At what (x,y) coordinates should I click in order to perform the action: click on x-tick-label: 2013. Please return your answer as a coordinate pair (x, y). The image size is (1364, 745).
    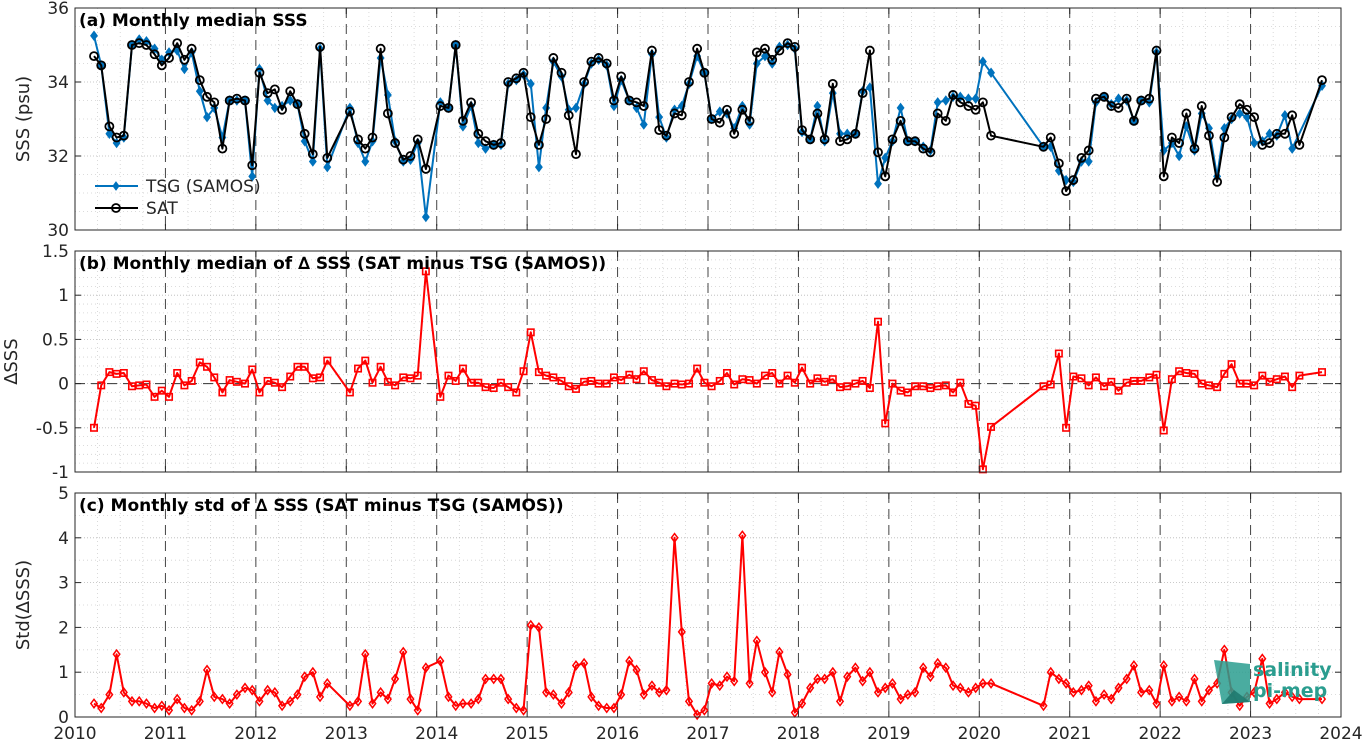
    Looking at the image, I should click on (346, 734).